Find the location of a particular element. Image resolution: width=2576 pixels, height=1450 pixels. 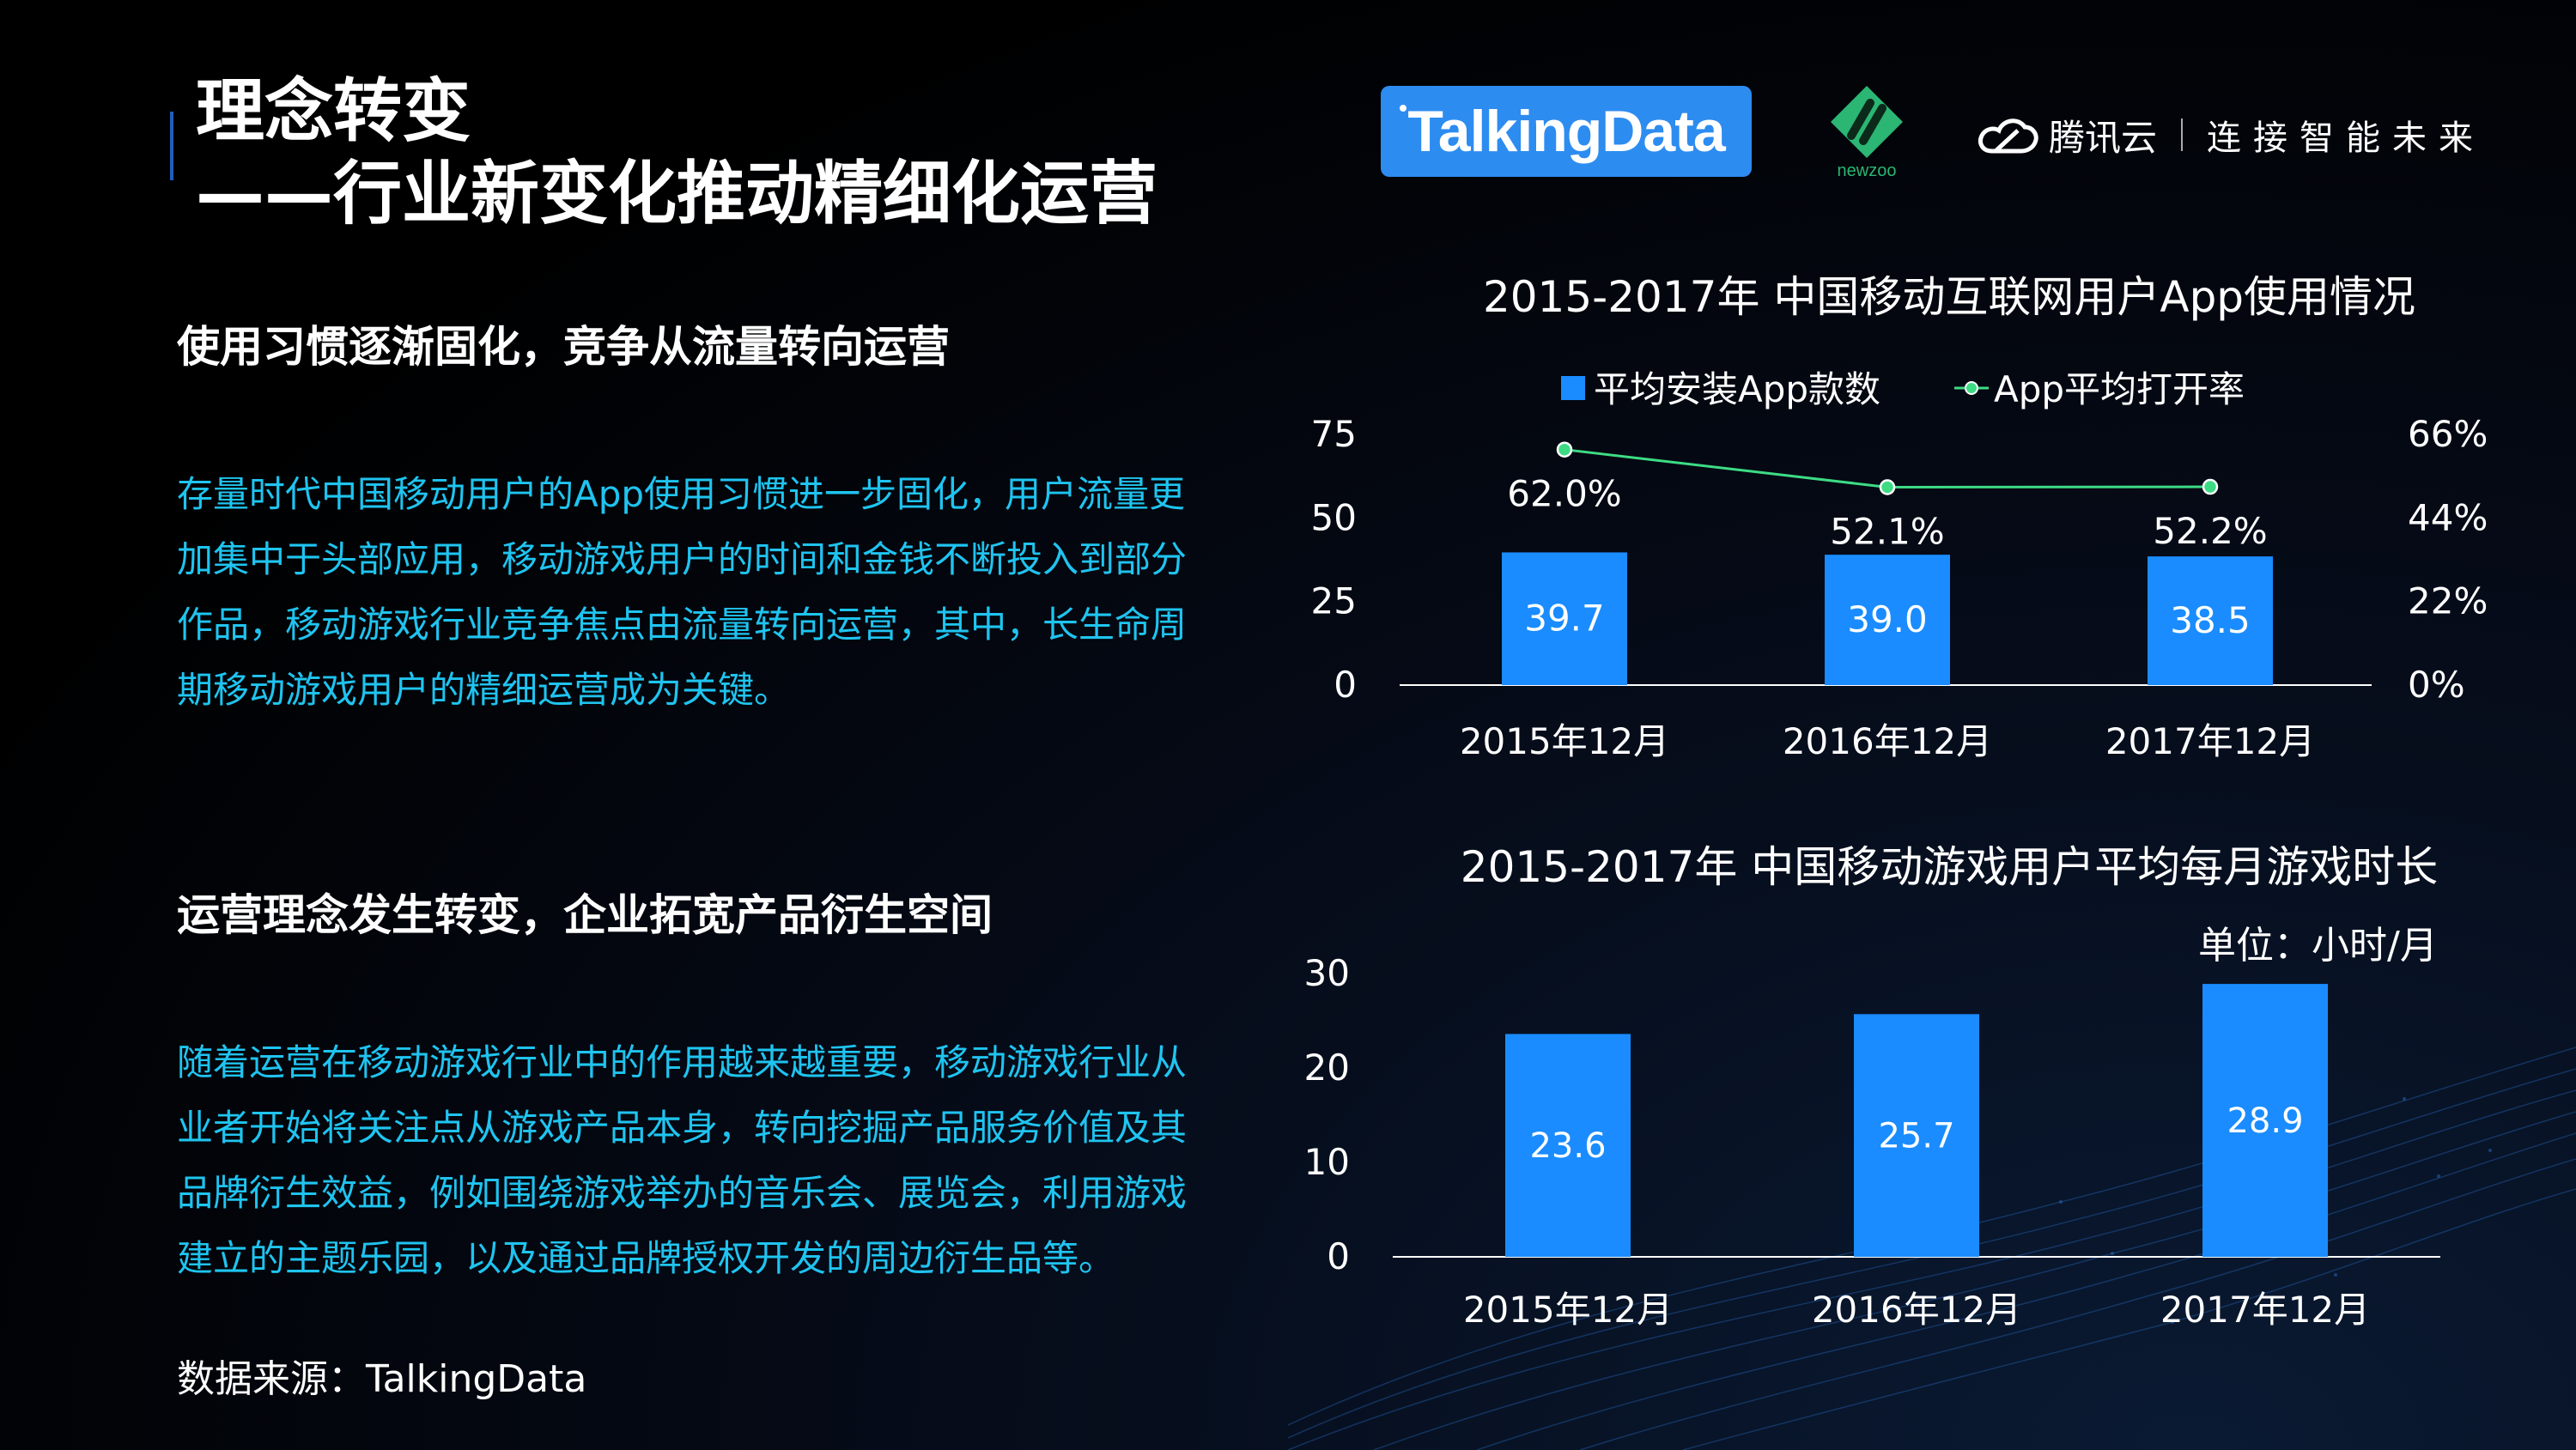

y-tick-label: 20 is located at coordinates (1327, 1068).